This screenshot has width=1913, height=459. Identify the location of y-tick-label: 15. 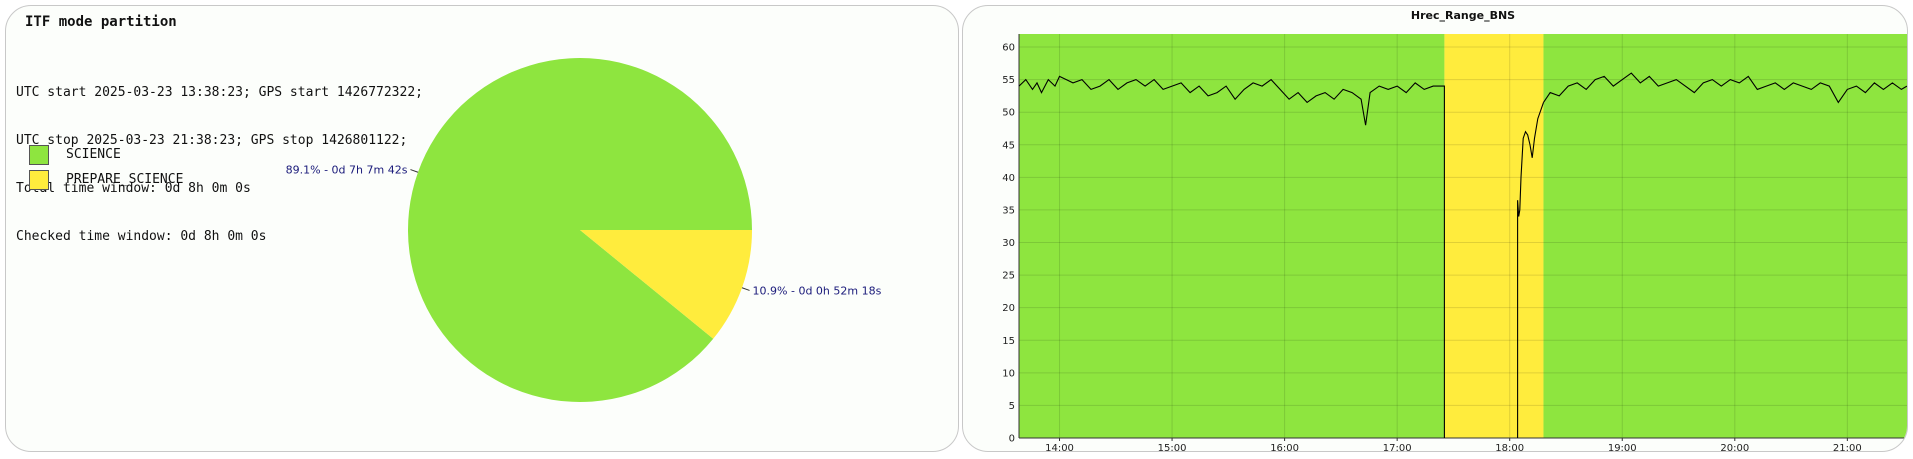
(1008, 341).